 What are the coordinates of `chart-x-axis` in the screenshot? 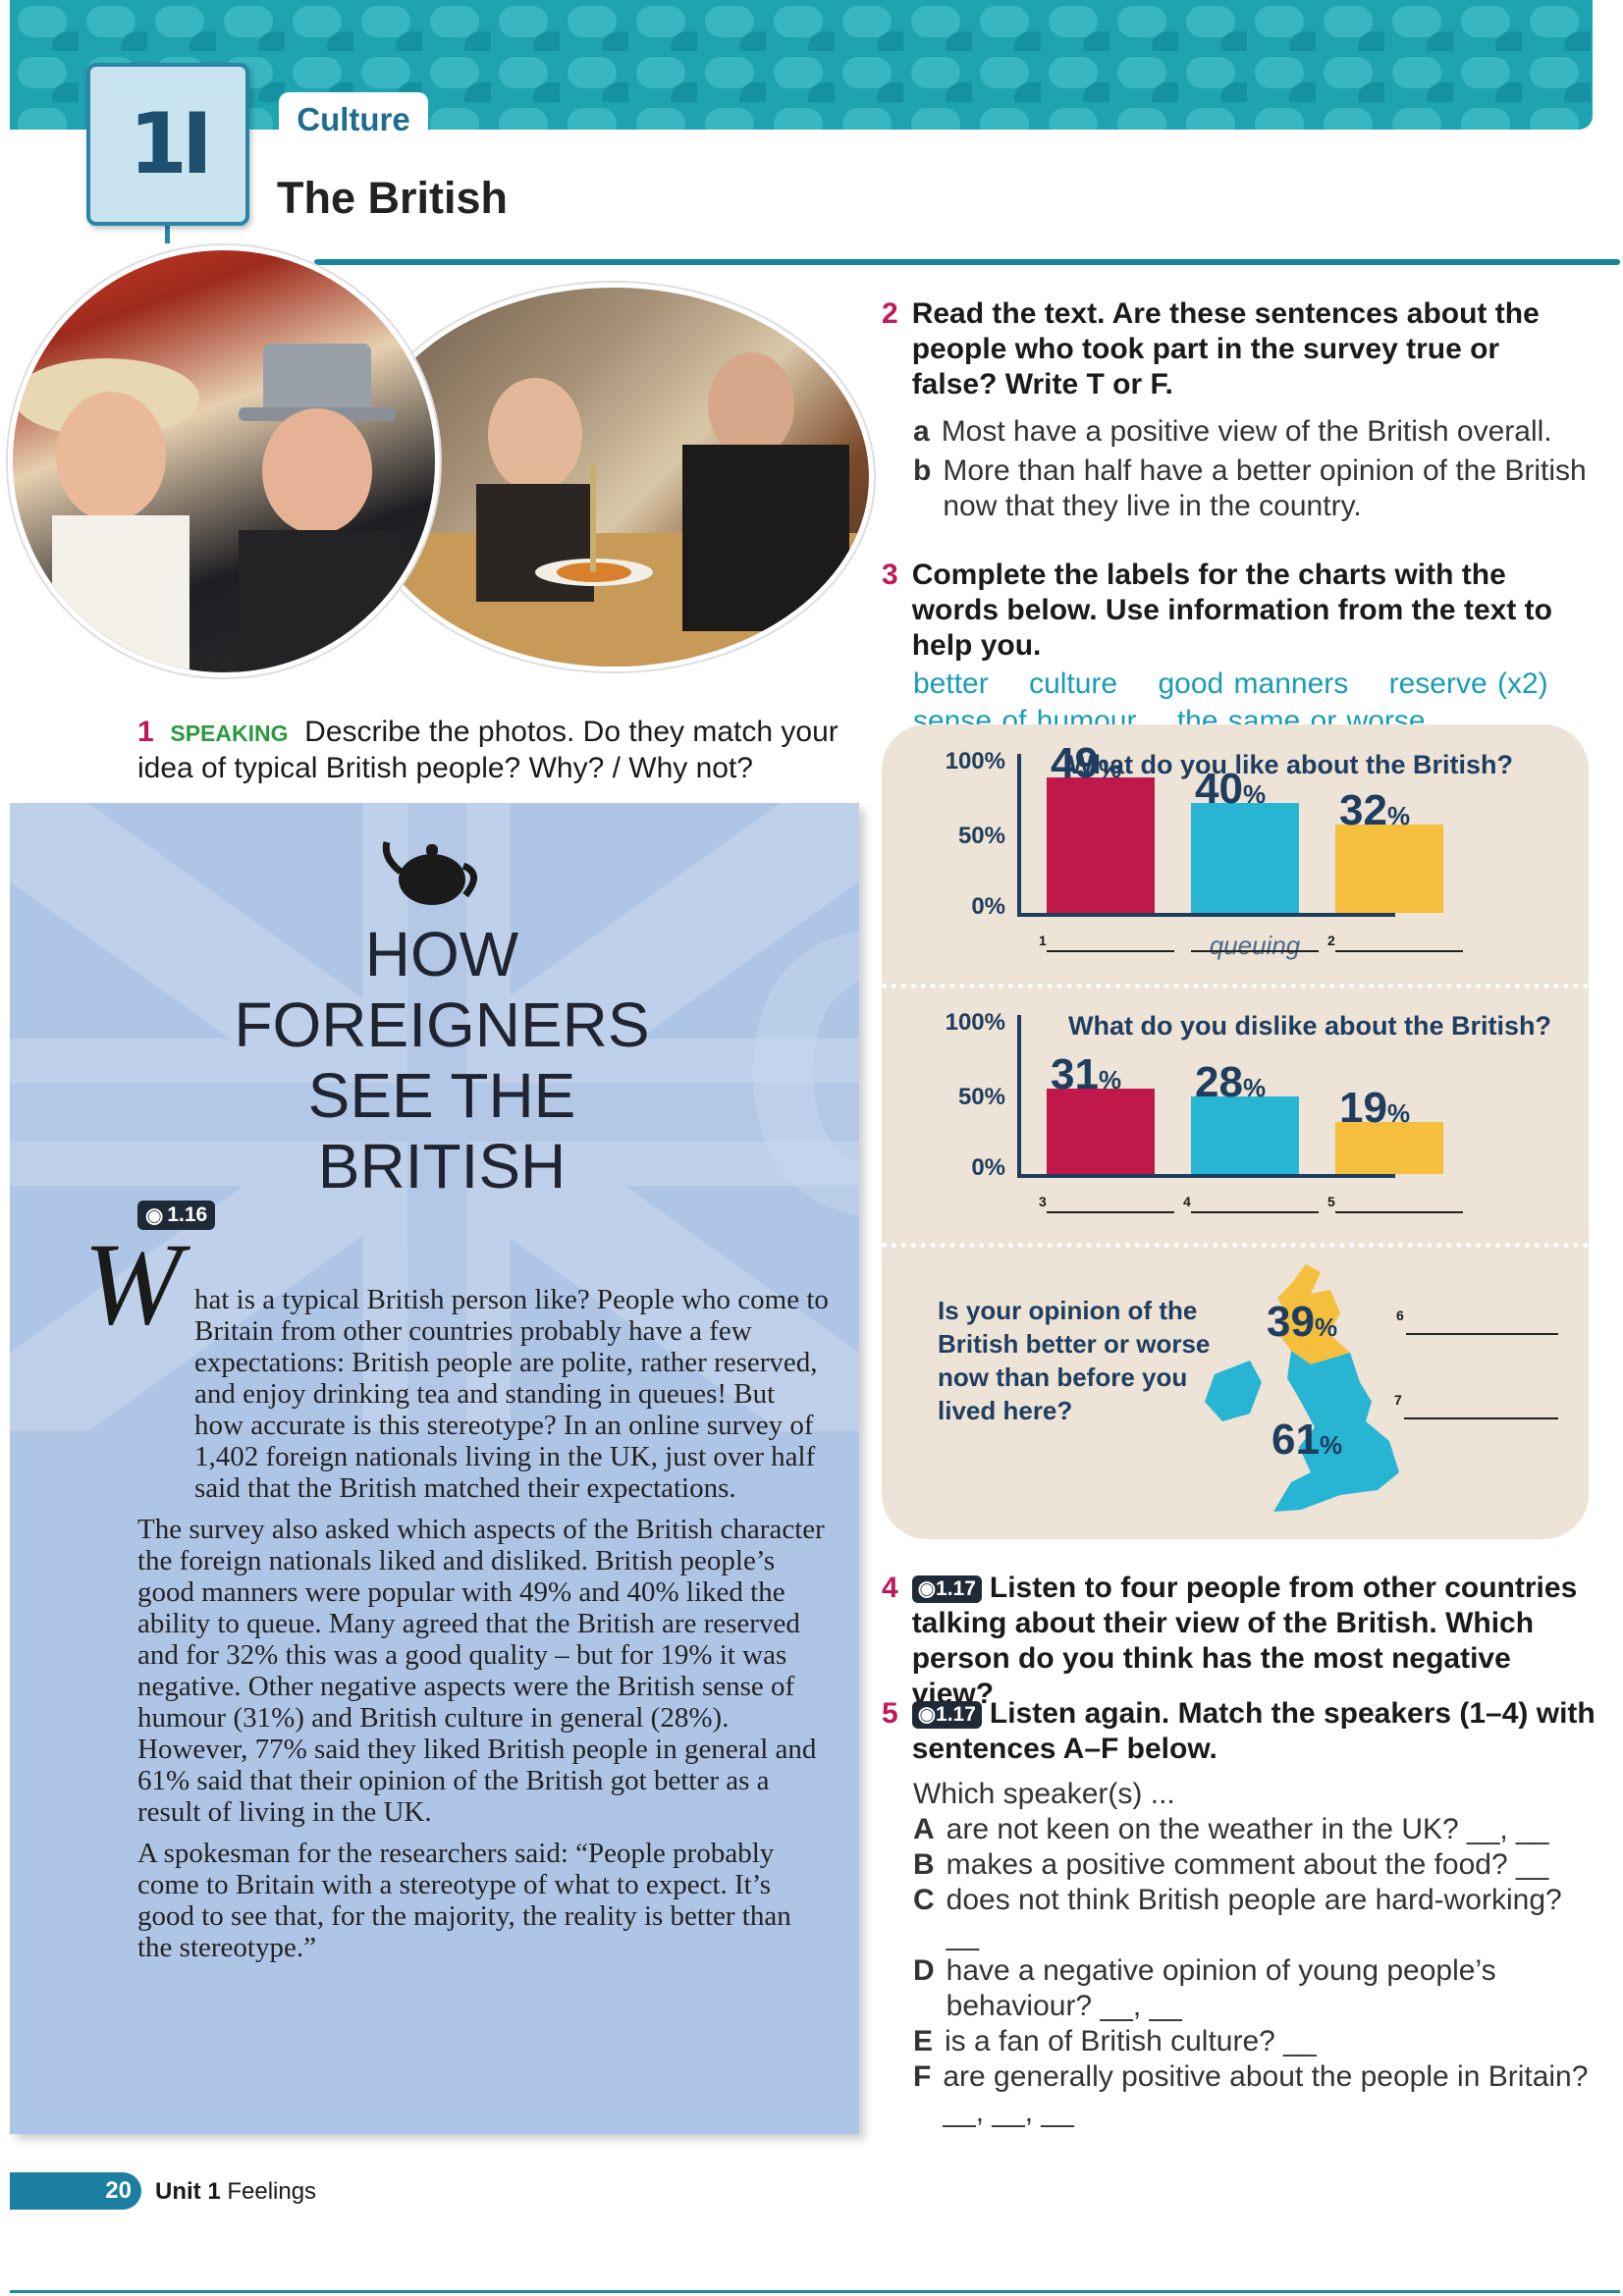 It's located at (1206, 1176).